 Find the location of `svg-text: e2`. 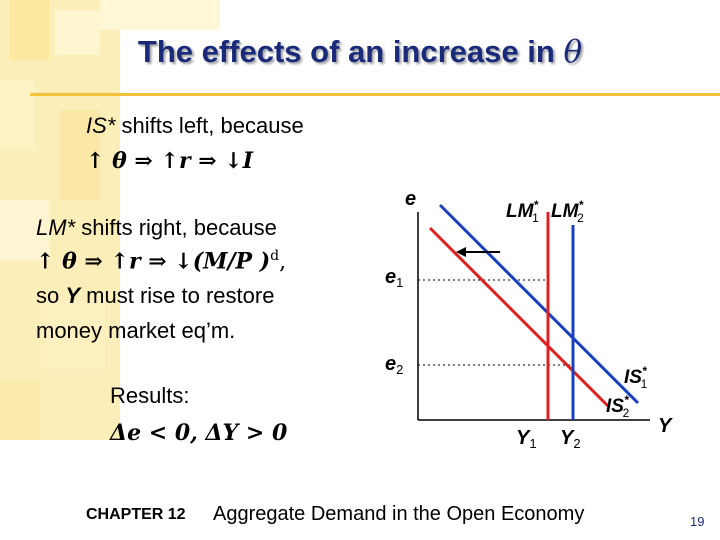

svg-text: e2 is located at coordinates (394, 365).